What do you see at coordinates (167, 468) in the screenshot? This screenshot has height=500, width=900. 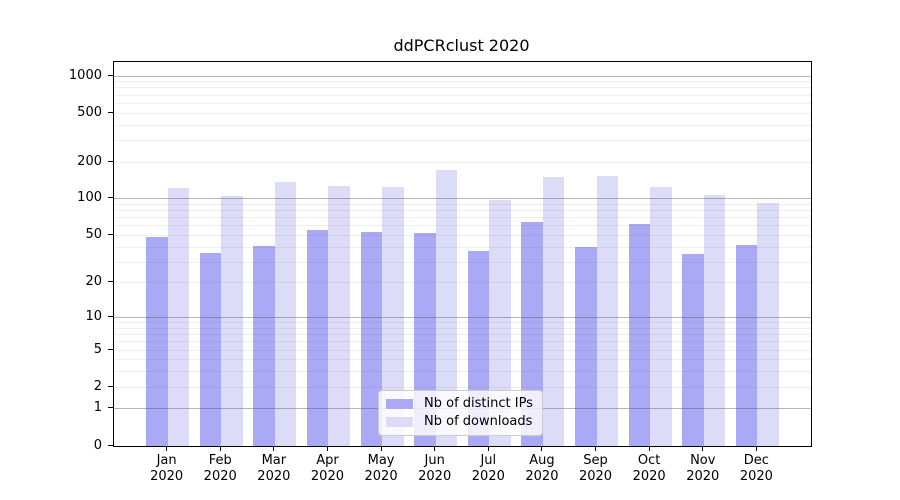 I see `x-tick-label: Jan 2020` at bounding box center [167, 468].